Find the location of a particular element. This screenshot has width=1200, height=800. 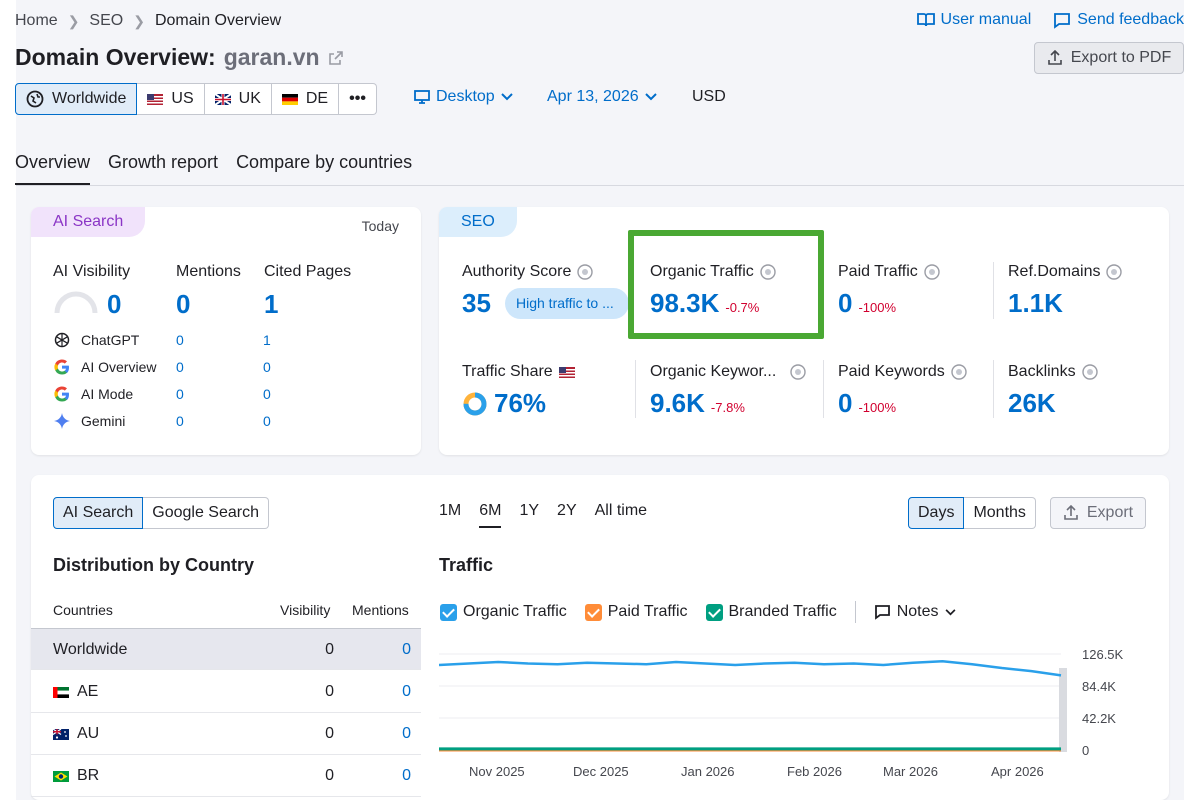

send-feedback-label: Send feedback is located at coordinates (1130, 19).